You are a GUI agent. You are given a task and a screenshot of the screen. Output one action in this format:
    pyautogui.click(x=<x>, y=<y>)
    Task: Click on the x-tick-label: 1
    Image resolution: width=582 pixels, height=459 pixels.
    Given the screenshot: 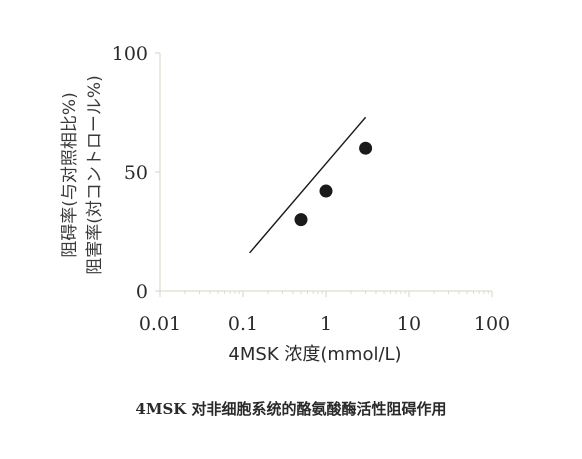 What is the action you would take?
    pyautogui.click(x=326, y=324)
    